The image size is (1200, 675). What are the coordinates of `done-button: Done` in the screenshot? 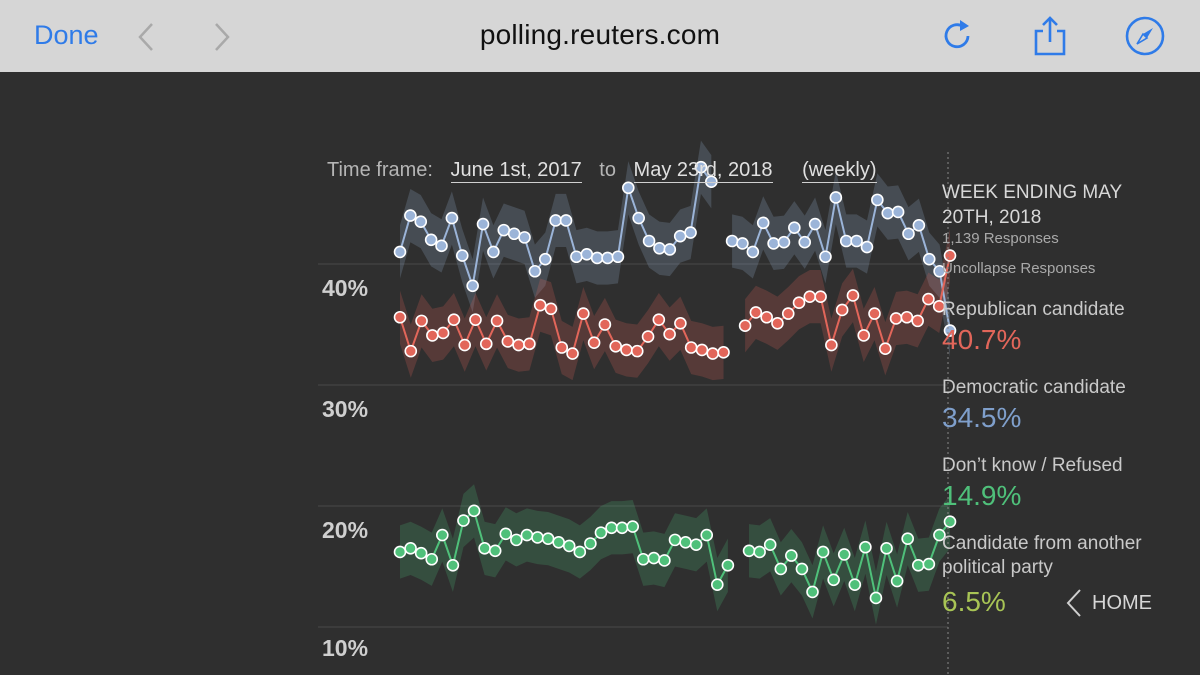 It's located at (66, 35).